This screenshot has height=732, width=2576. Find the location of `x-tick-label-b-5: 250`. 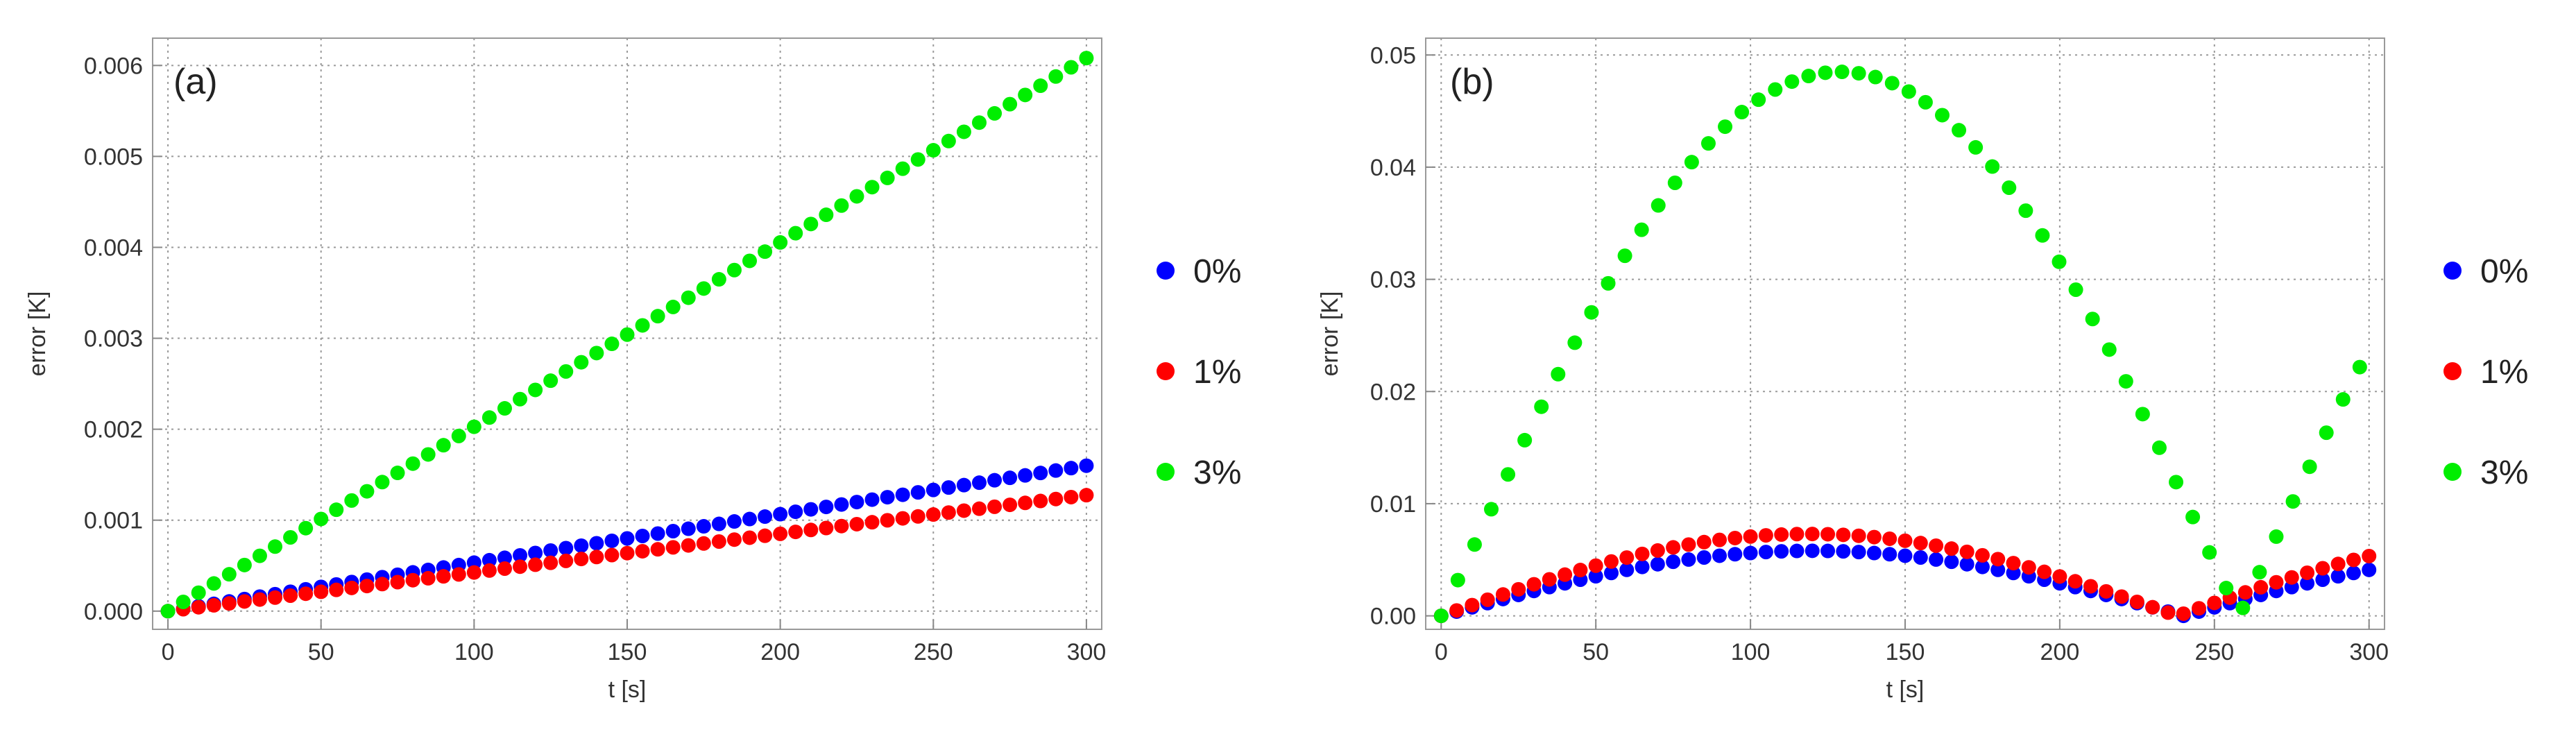

x-tick-label-b-5: 250 is located at coordinates (2214, 652).